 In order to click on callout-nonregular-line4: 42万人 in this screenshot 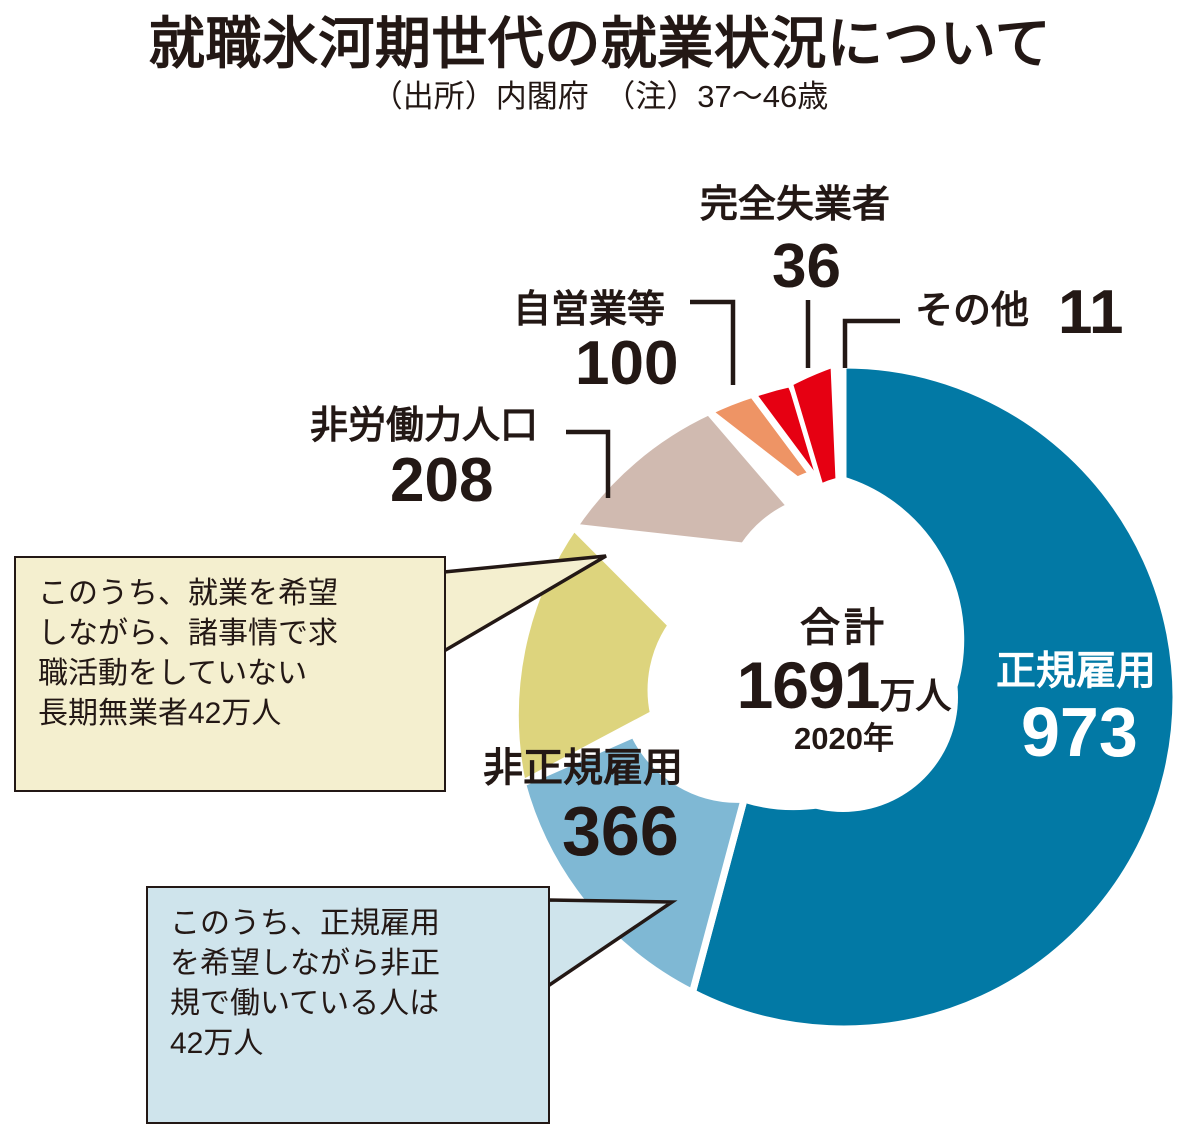, I will do `click(217, 1043)`.